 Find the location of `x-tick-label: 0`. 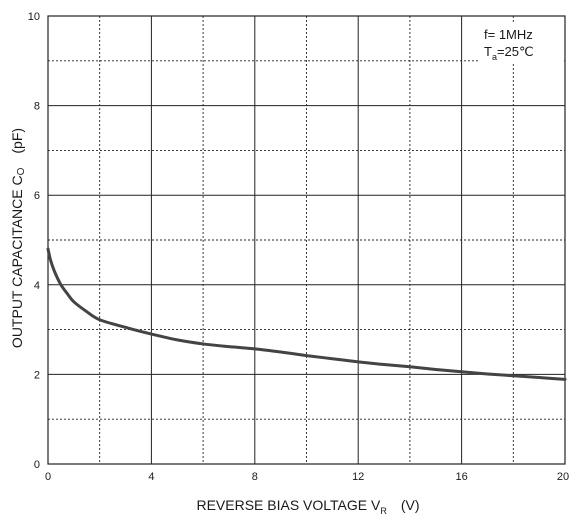

x-tick-label: 0 is located at coordinates (48, 477).